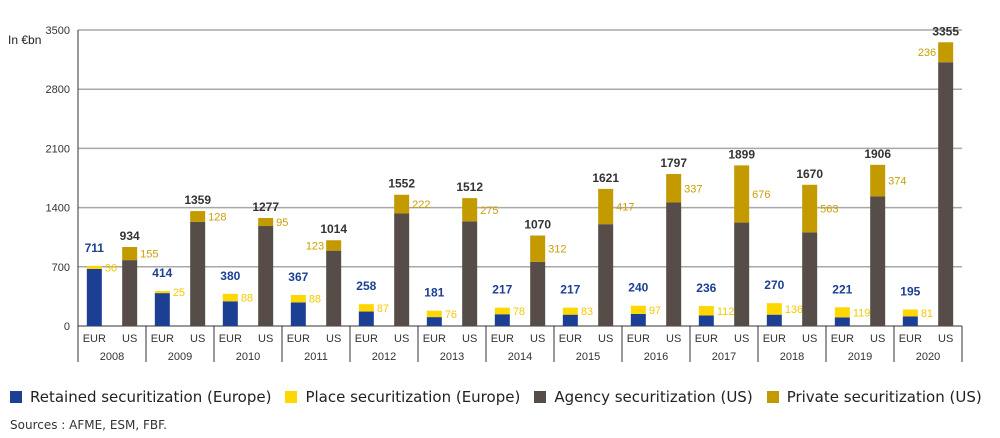 The width and height of the screenshot is (1000, 438). What do you see at coordinates (24, 40) in the screenshot?
I see `y-axis-label: In €bn` at bounding box center [24, 40].